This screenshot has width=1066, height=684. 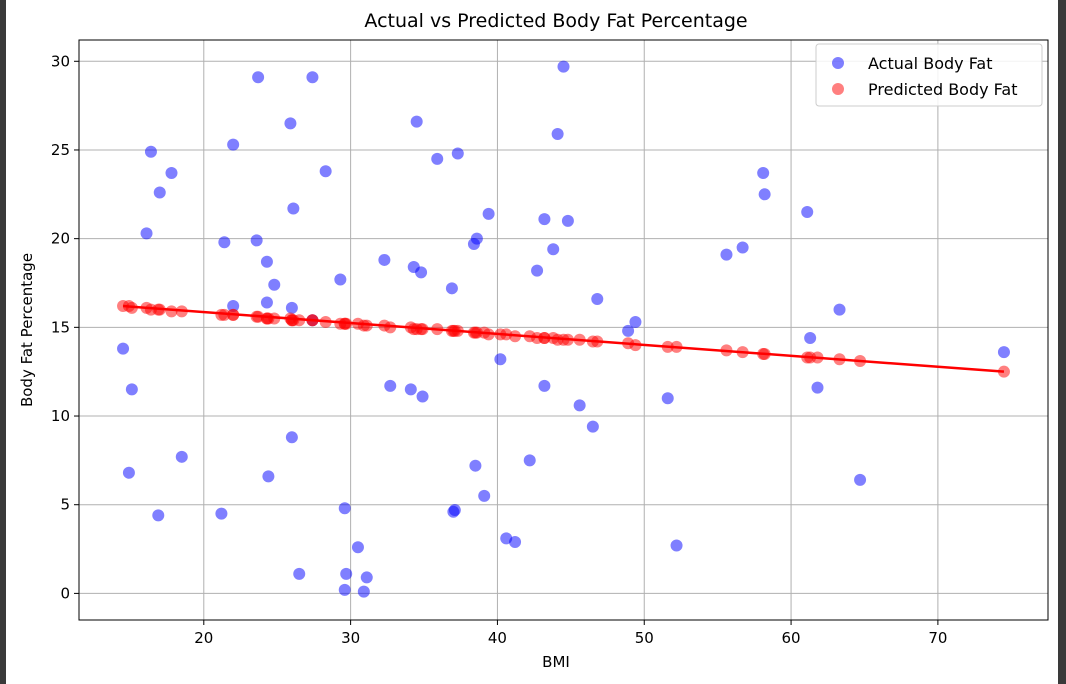 What do you see at coordinates (942, 89) in the screenshot?
I see `legend-label-predicted: Predicted Body Fat` at bounding box center [942, 89].